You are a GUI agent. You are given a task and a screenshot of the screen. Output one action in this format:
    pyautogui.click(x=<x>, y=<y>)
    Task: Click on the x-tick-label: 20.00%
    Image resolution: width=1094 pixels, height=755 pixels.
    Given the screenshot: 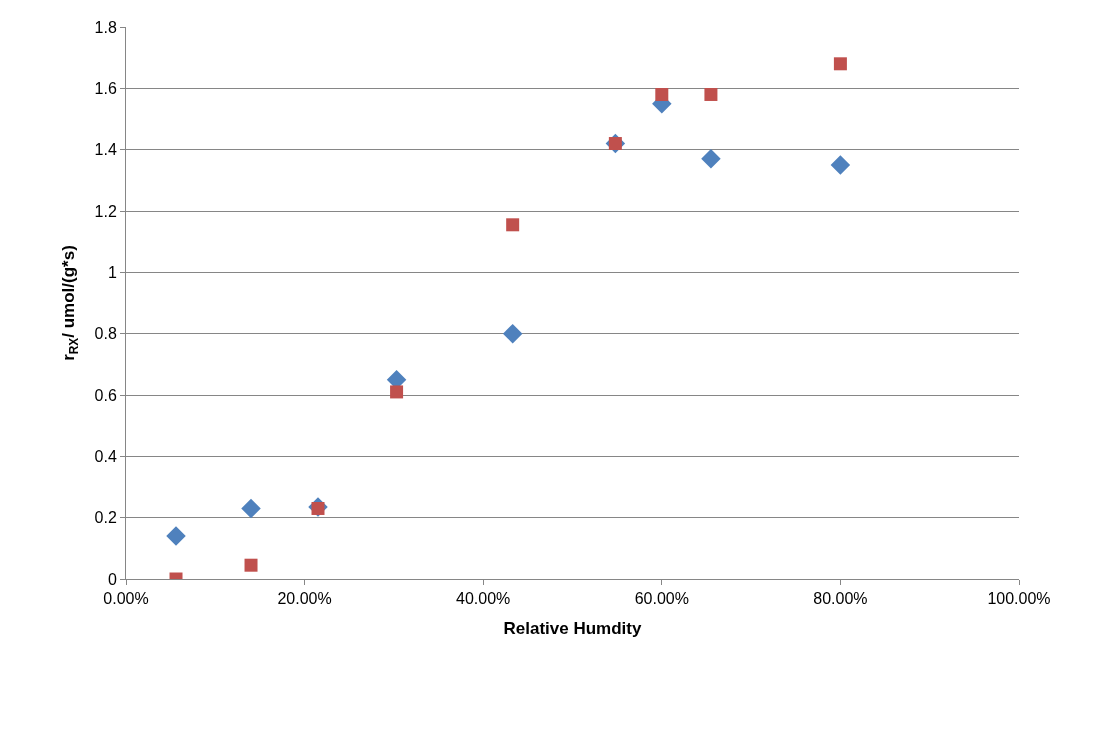 What is the action you would take?
    pyautogui.click(x=304, y=599)
    